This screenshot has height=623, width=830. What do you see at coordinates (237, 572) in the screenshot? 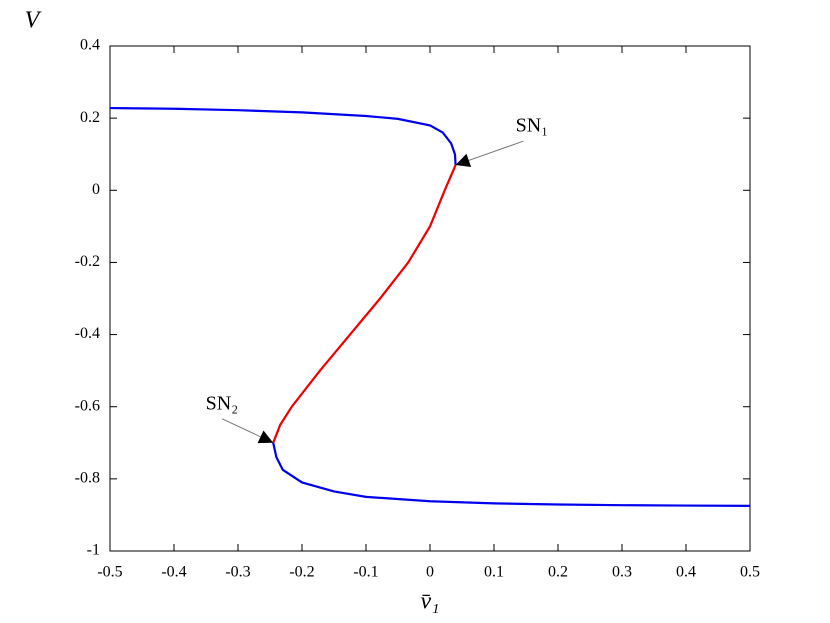
I see `x-tick-label: -0.3` at bounding box center [237, 572].